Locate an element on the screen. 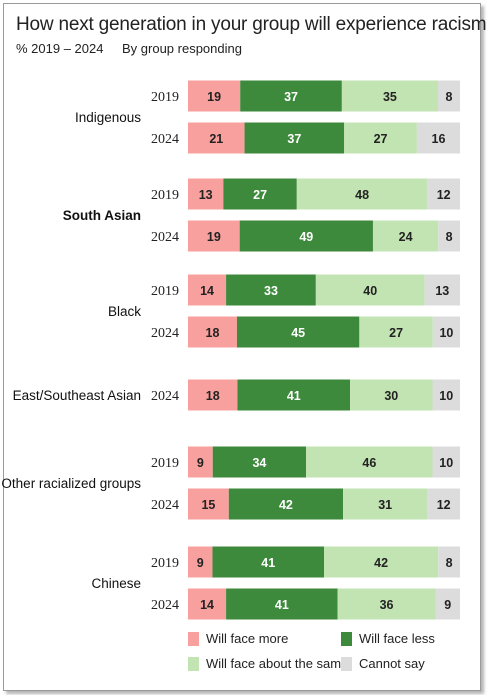 The image size is (504, 695). group-label: East/Southeast Asian is located at coordinates (77, 395).